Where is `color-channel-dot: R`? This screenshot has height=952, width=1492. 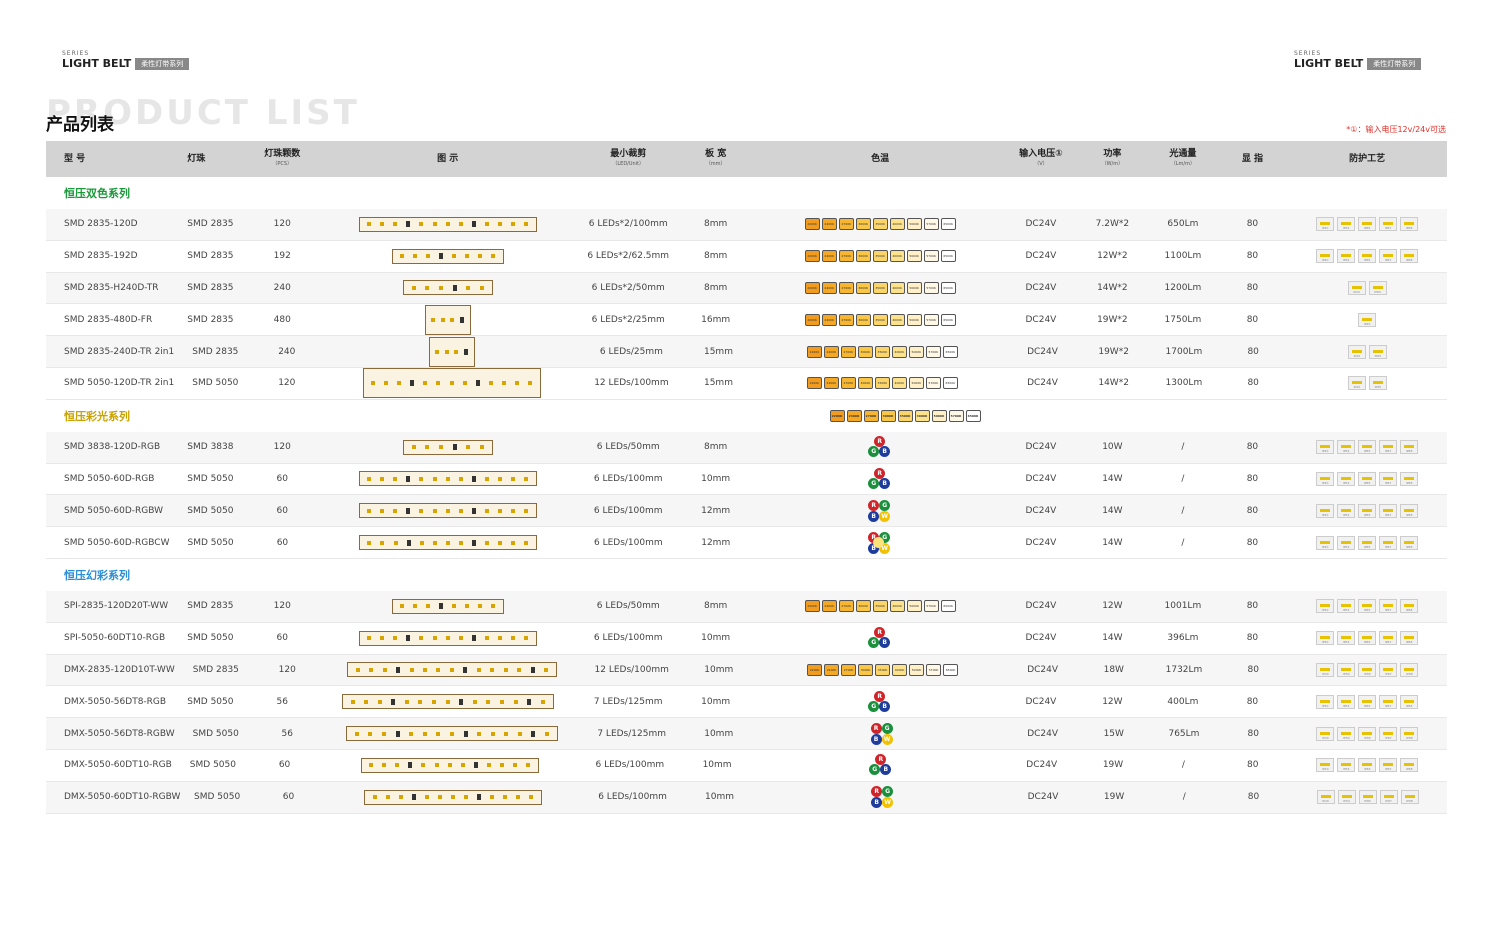
color-channel-dot: R is located at coordinates (880, 442).